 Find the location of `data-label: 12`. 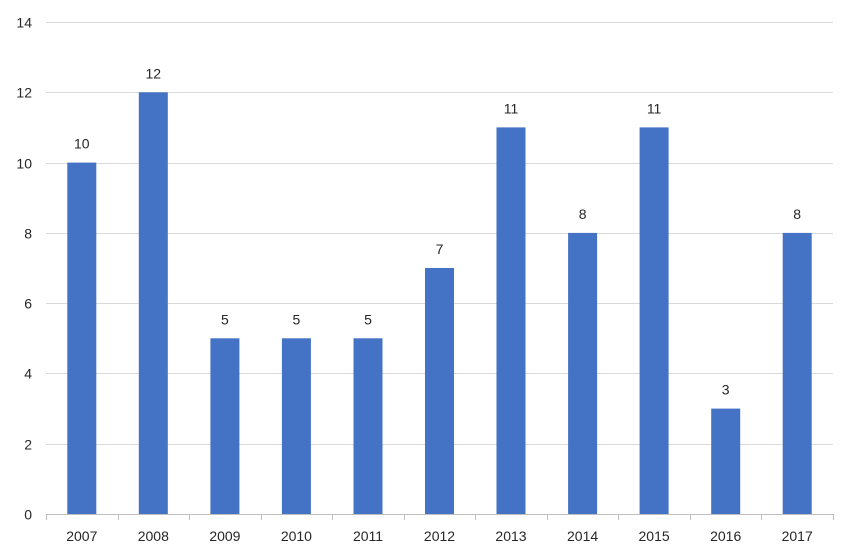

data-label: 12 is located at coordinates (154, 73).